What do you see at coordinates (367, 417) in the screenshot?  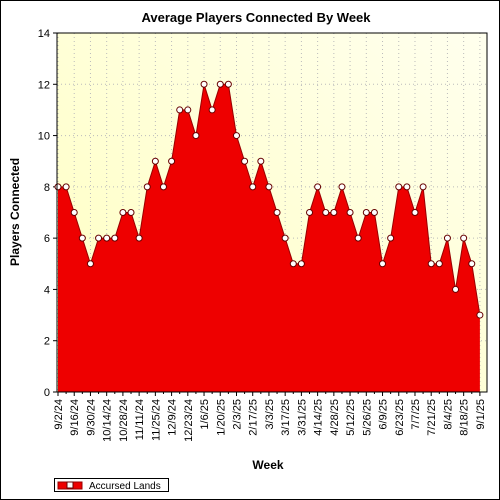 I see `x-tick-label: 5/26/25` at bounding box center [367, 417].